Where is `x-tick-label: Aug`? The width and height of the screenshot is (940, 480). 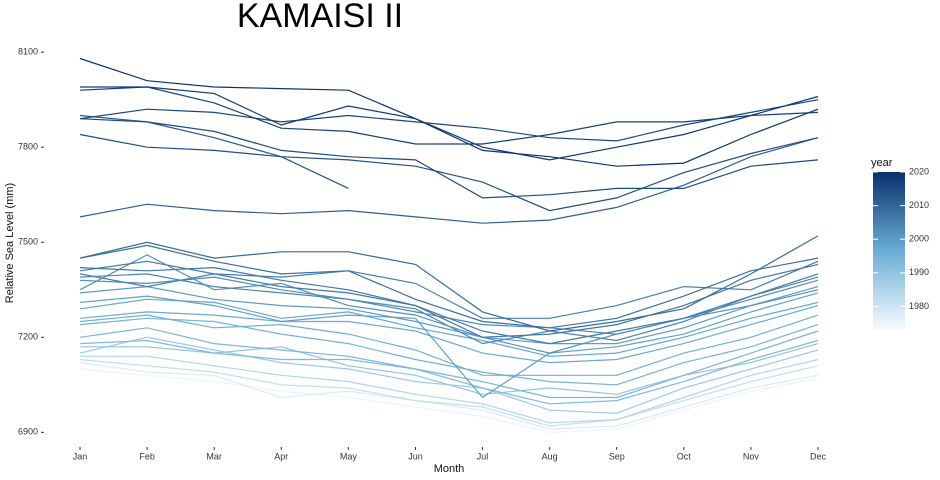
x-tick-label: Aug is located at coordinates (550, 456).